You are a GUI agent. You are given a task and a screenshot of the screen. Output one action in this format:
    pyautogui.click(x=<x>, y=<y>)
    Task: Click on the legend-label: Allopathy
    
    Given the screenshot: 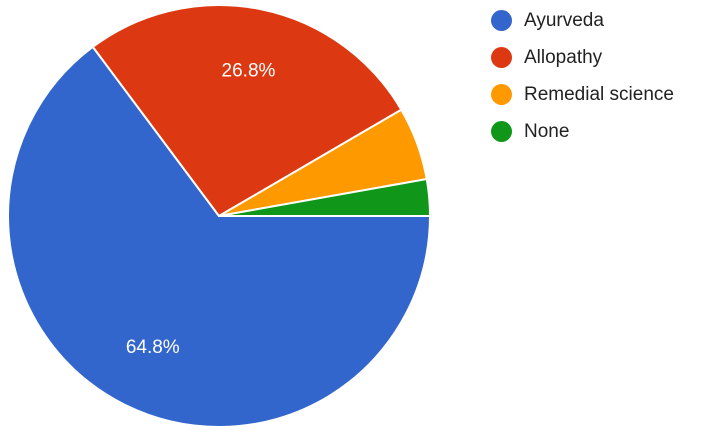 What is the action you would take?
    pyautogui.click(x=563, y=57)
    